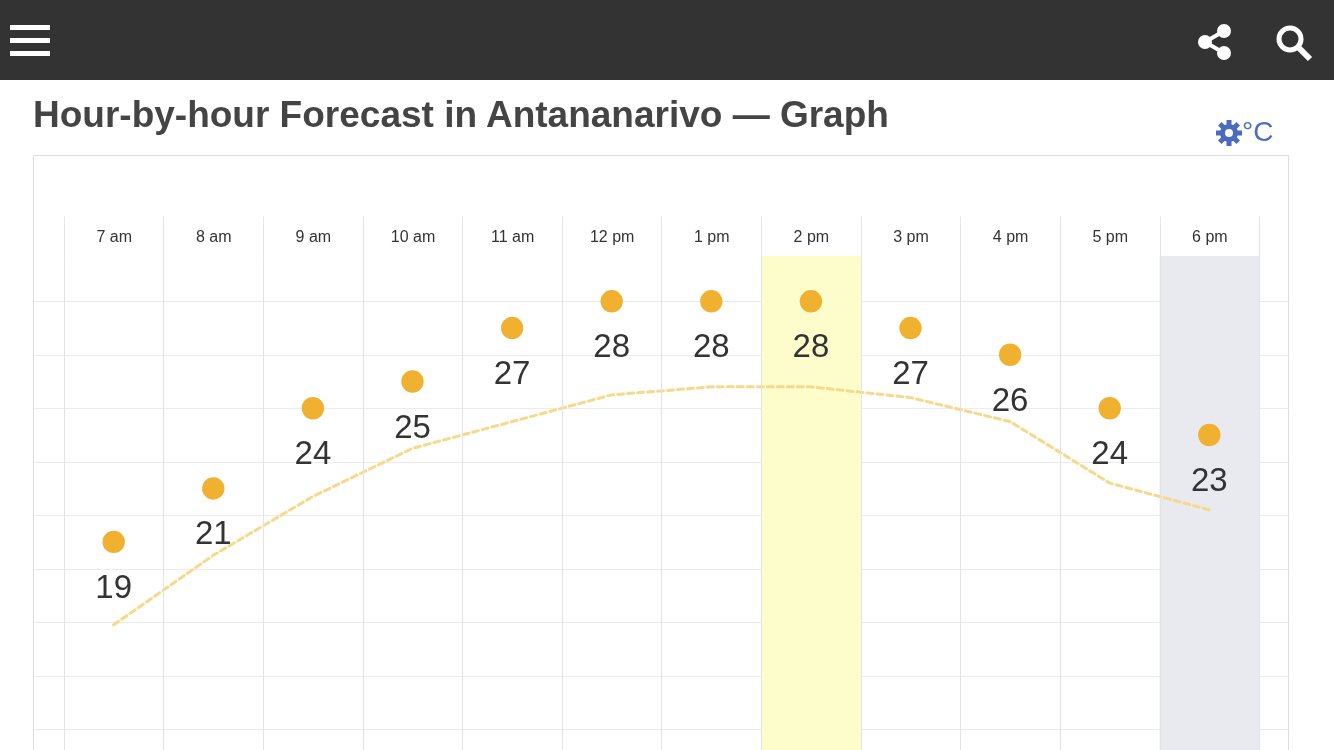 The image size is (1334, 750). I want to click on x-tick-label: 11 am, so click(512, 236).